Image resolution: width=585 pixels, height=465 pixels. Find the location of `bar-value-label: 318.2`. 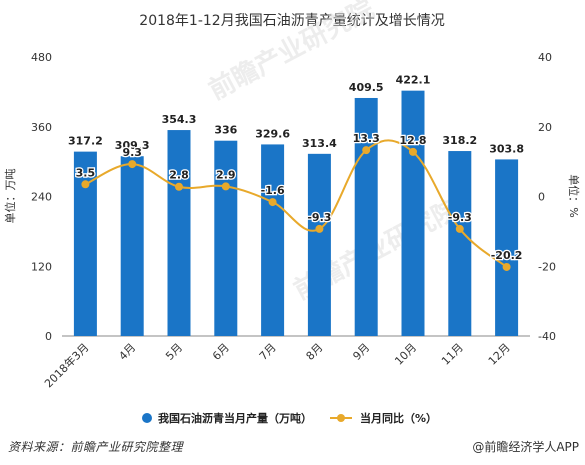

bar-value-label: 318.2 is located at coordinates (459, 140).